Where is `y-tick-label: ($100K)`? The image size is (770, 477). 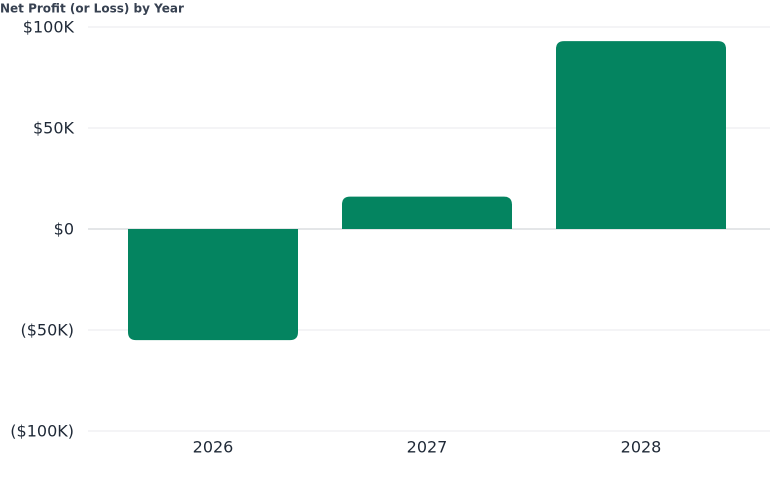 y-tick-label: ($100K) is located at coordinates (42, 431).